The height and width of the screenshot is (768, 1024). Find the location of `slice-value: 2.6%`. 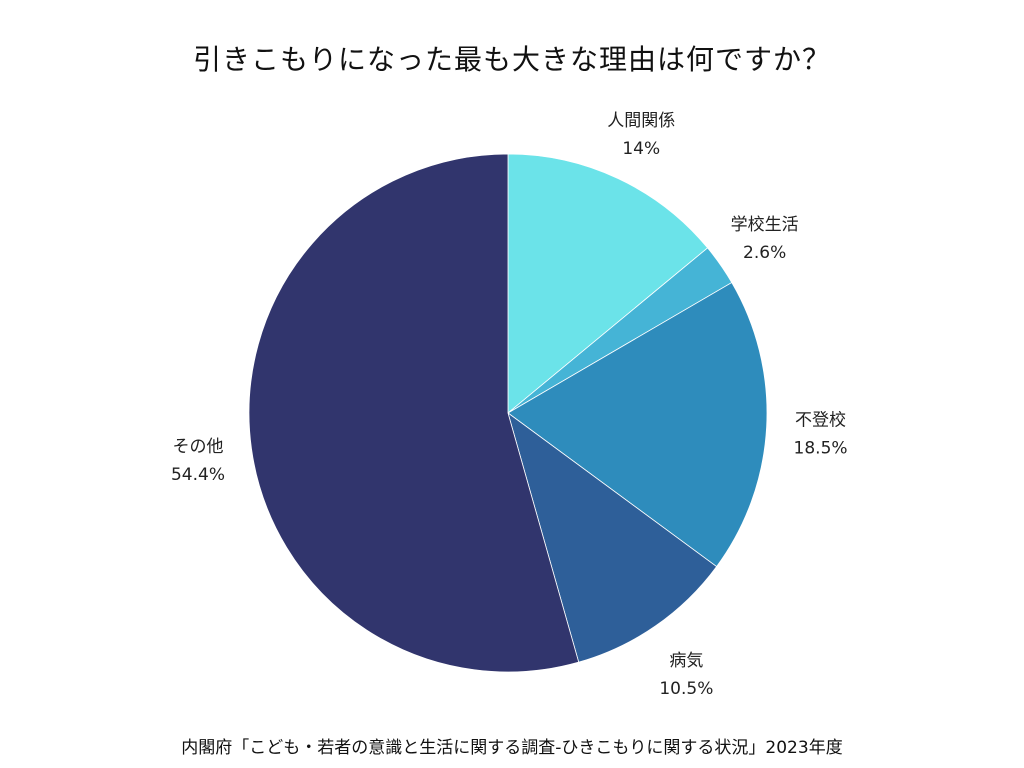

slice-value: 2.6% is located at coordinates (764, 253).